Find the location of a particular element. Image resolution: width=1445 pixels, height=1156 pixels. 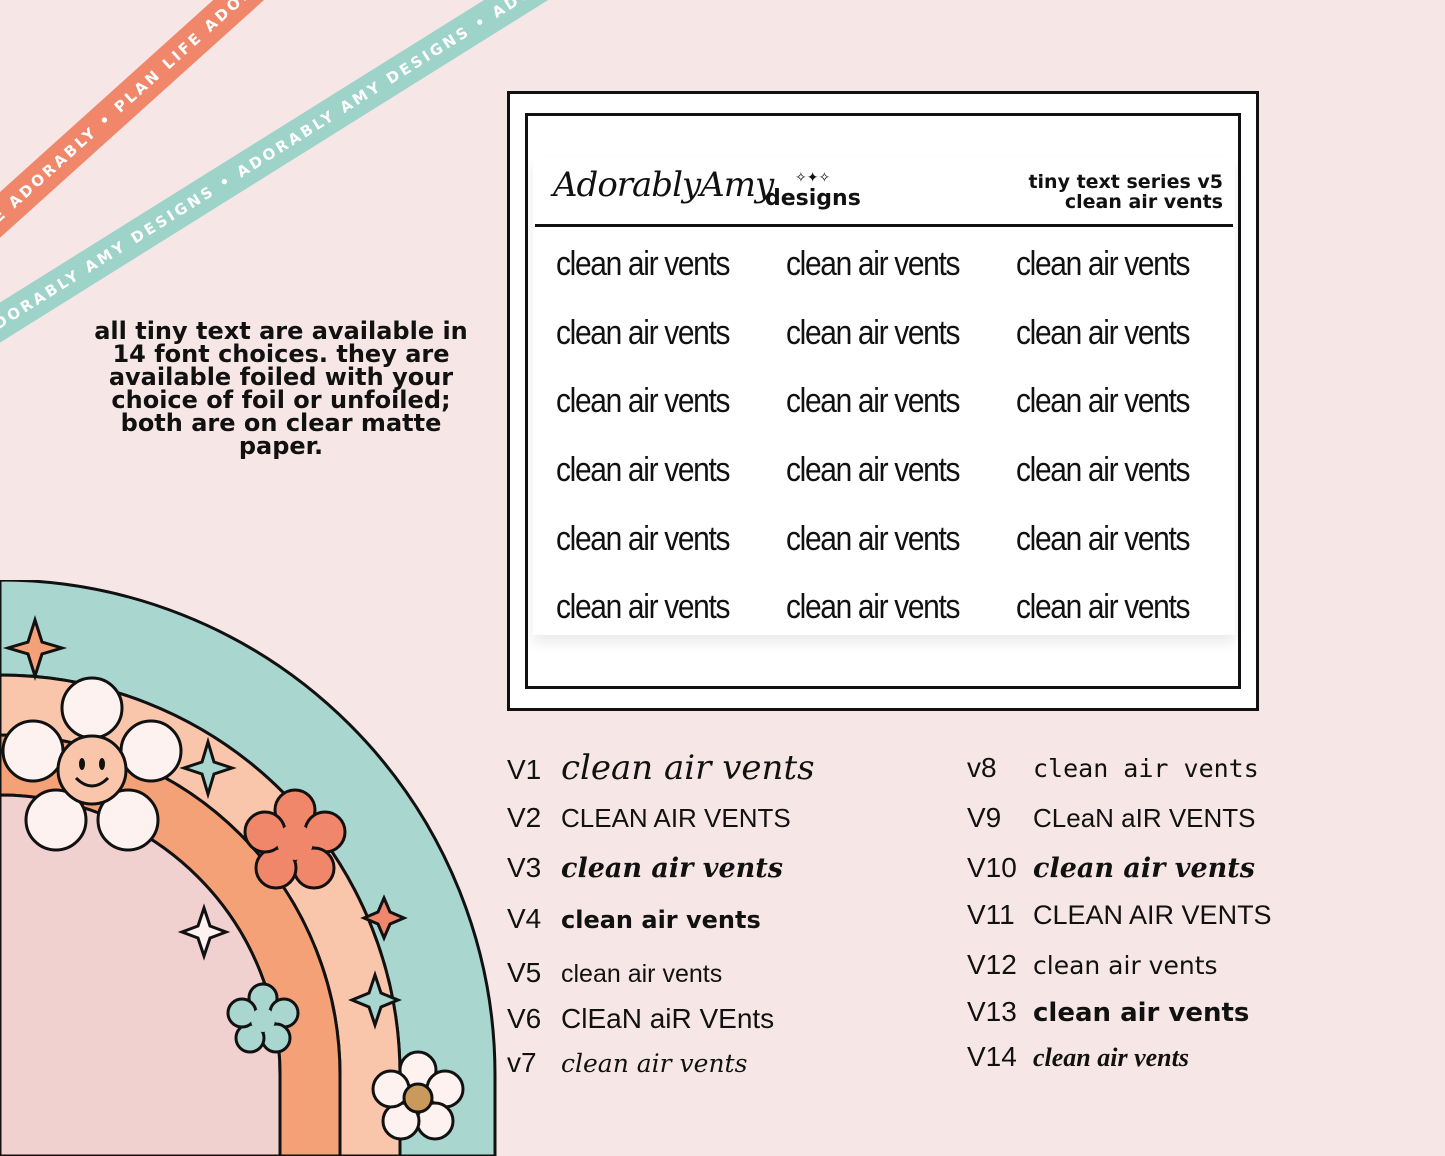

version-label: v8 is located at coordinates (982, 767).